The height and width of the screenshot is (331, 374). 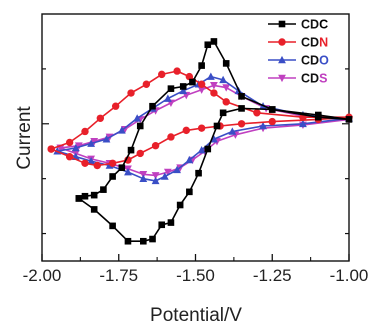 I want to click on legend-label-suffix: C, so click(x=323, y=25).